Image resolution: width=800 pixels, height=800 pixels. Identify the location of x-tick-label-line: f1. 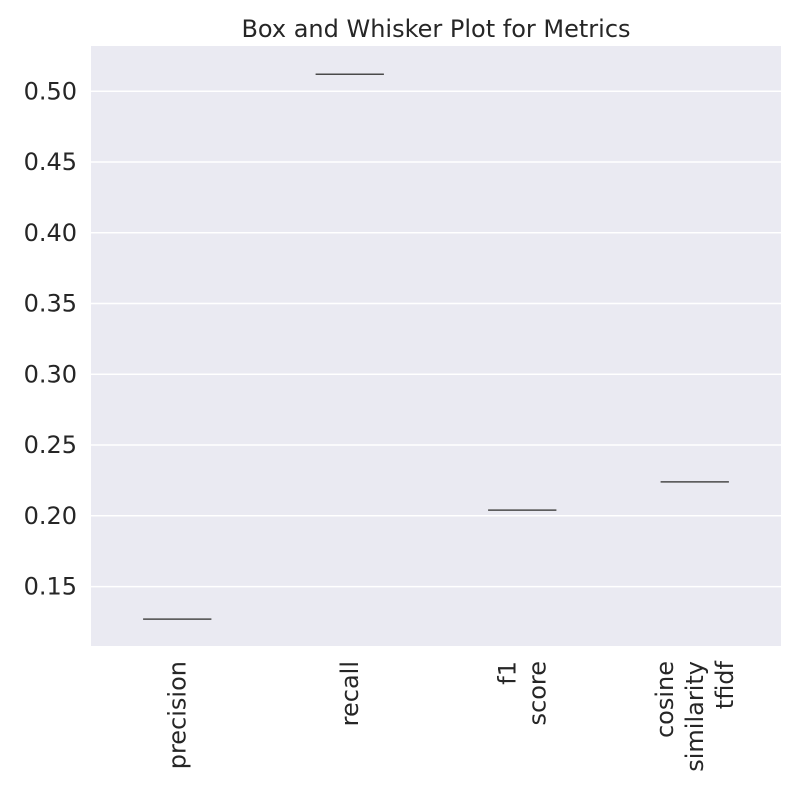
(507, 673).